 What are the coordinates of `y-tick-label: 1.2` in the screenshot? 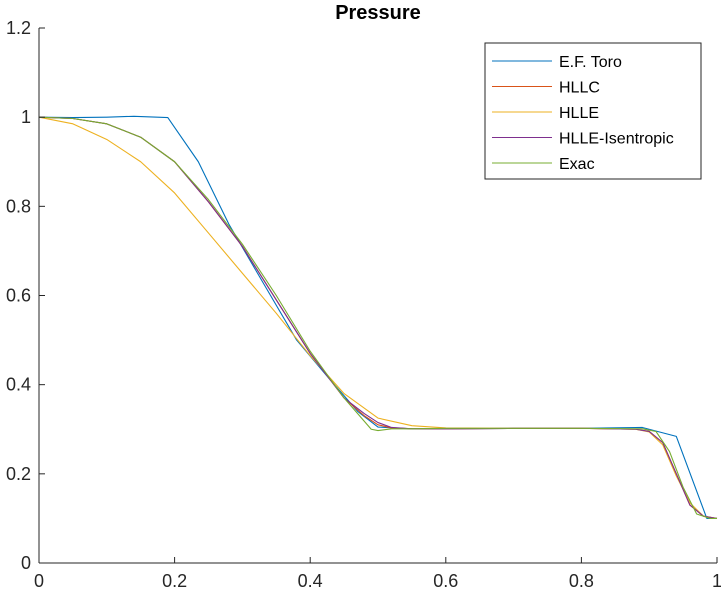 It's located at (18, 28).